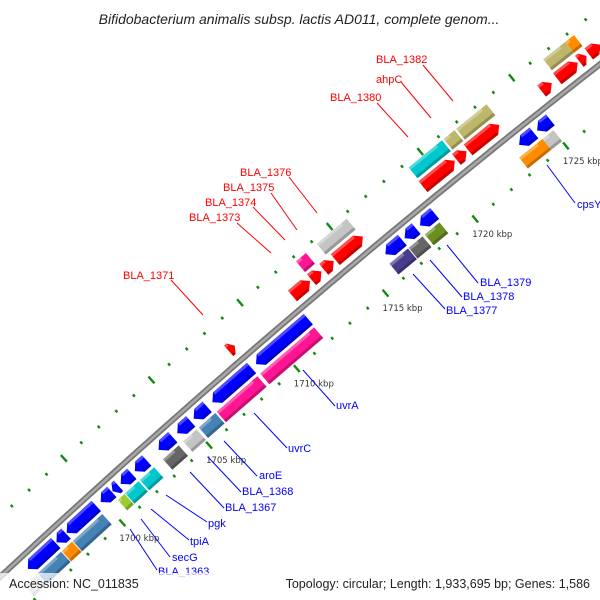 This screenshot has height=600, width=600. What do you see at coordinates (226, 461) in the screenshot?
I see `scale-label: 1705 kbp` at bounding box center [226, 461].